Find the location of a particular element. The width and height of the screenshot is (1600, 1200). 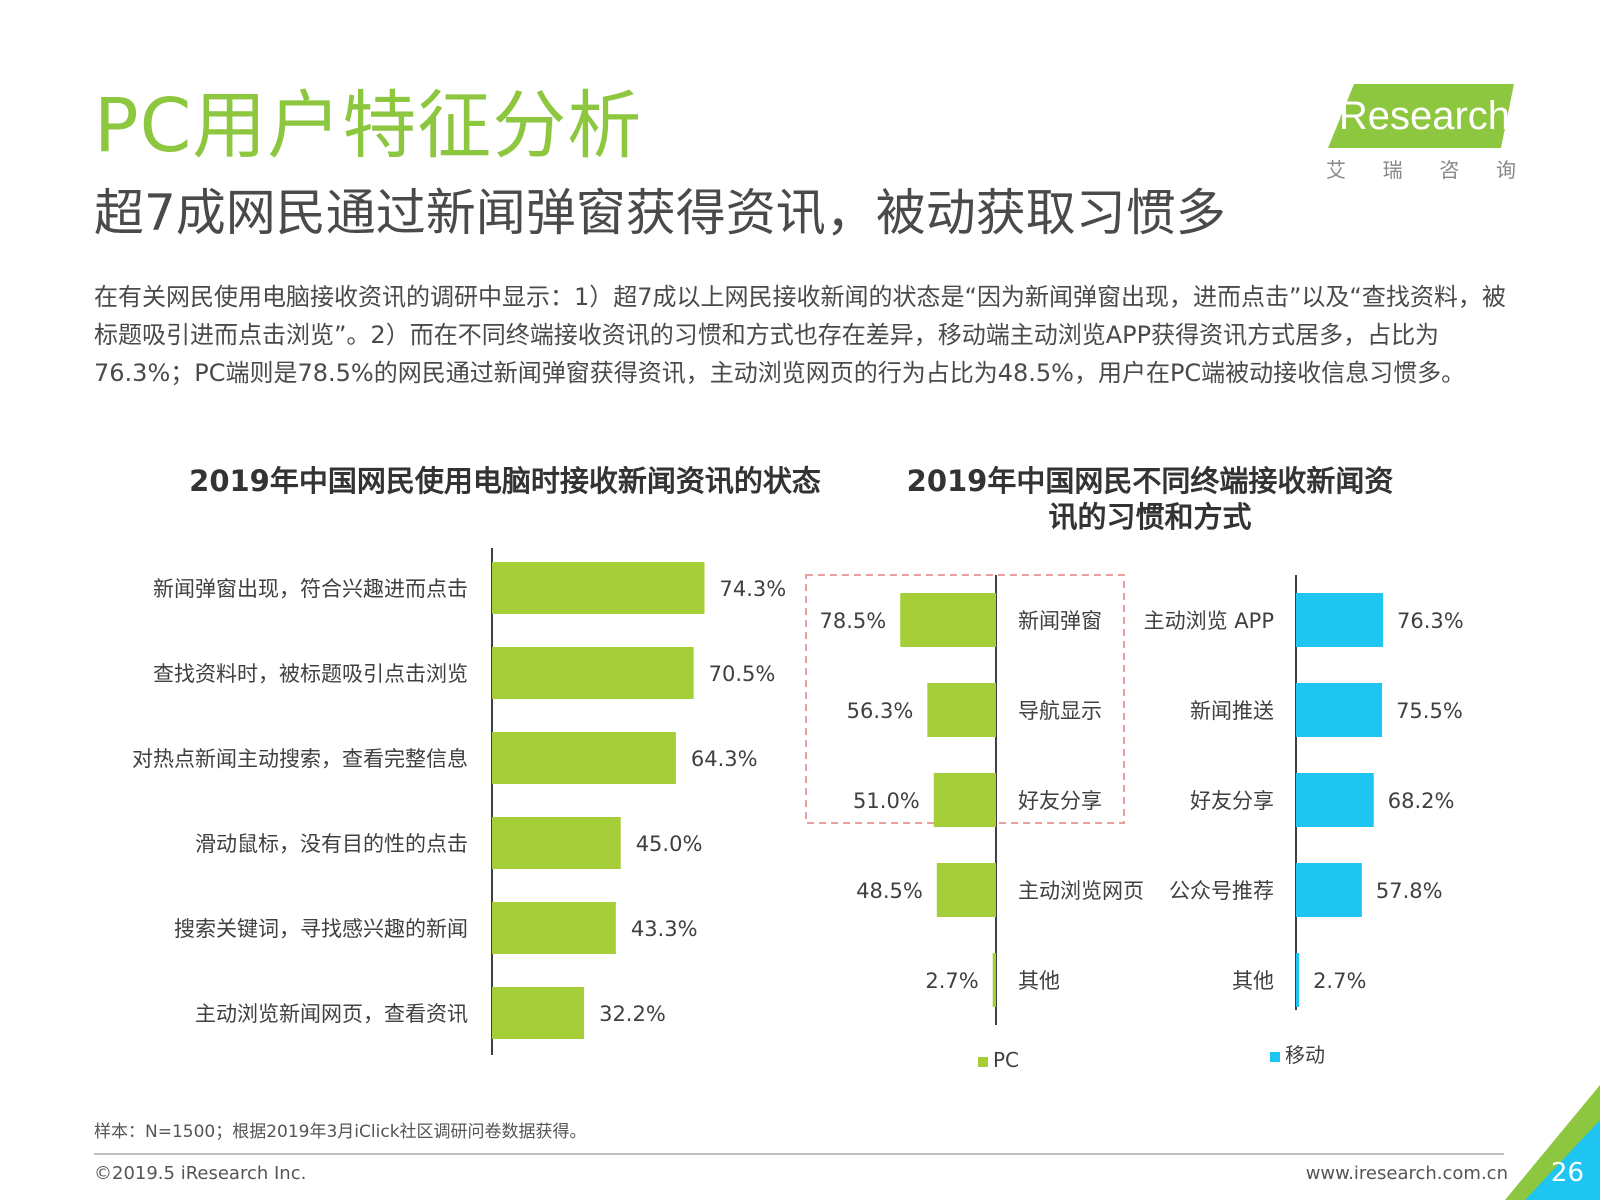

legend-swatch-pc is located at coordinates (983, 1062).